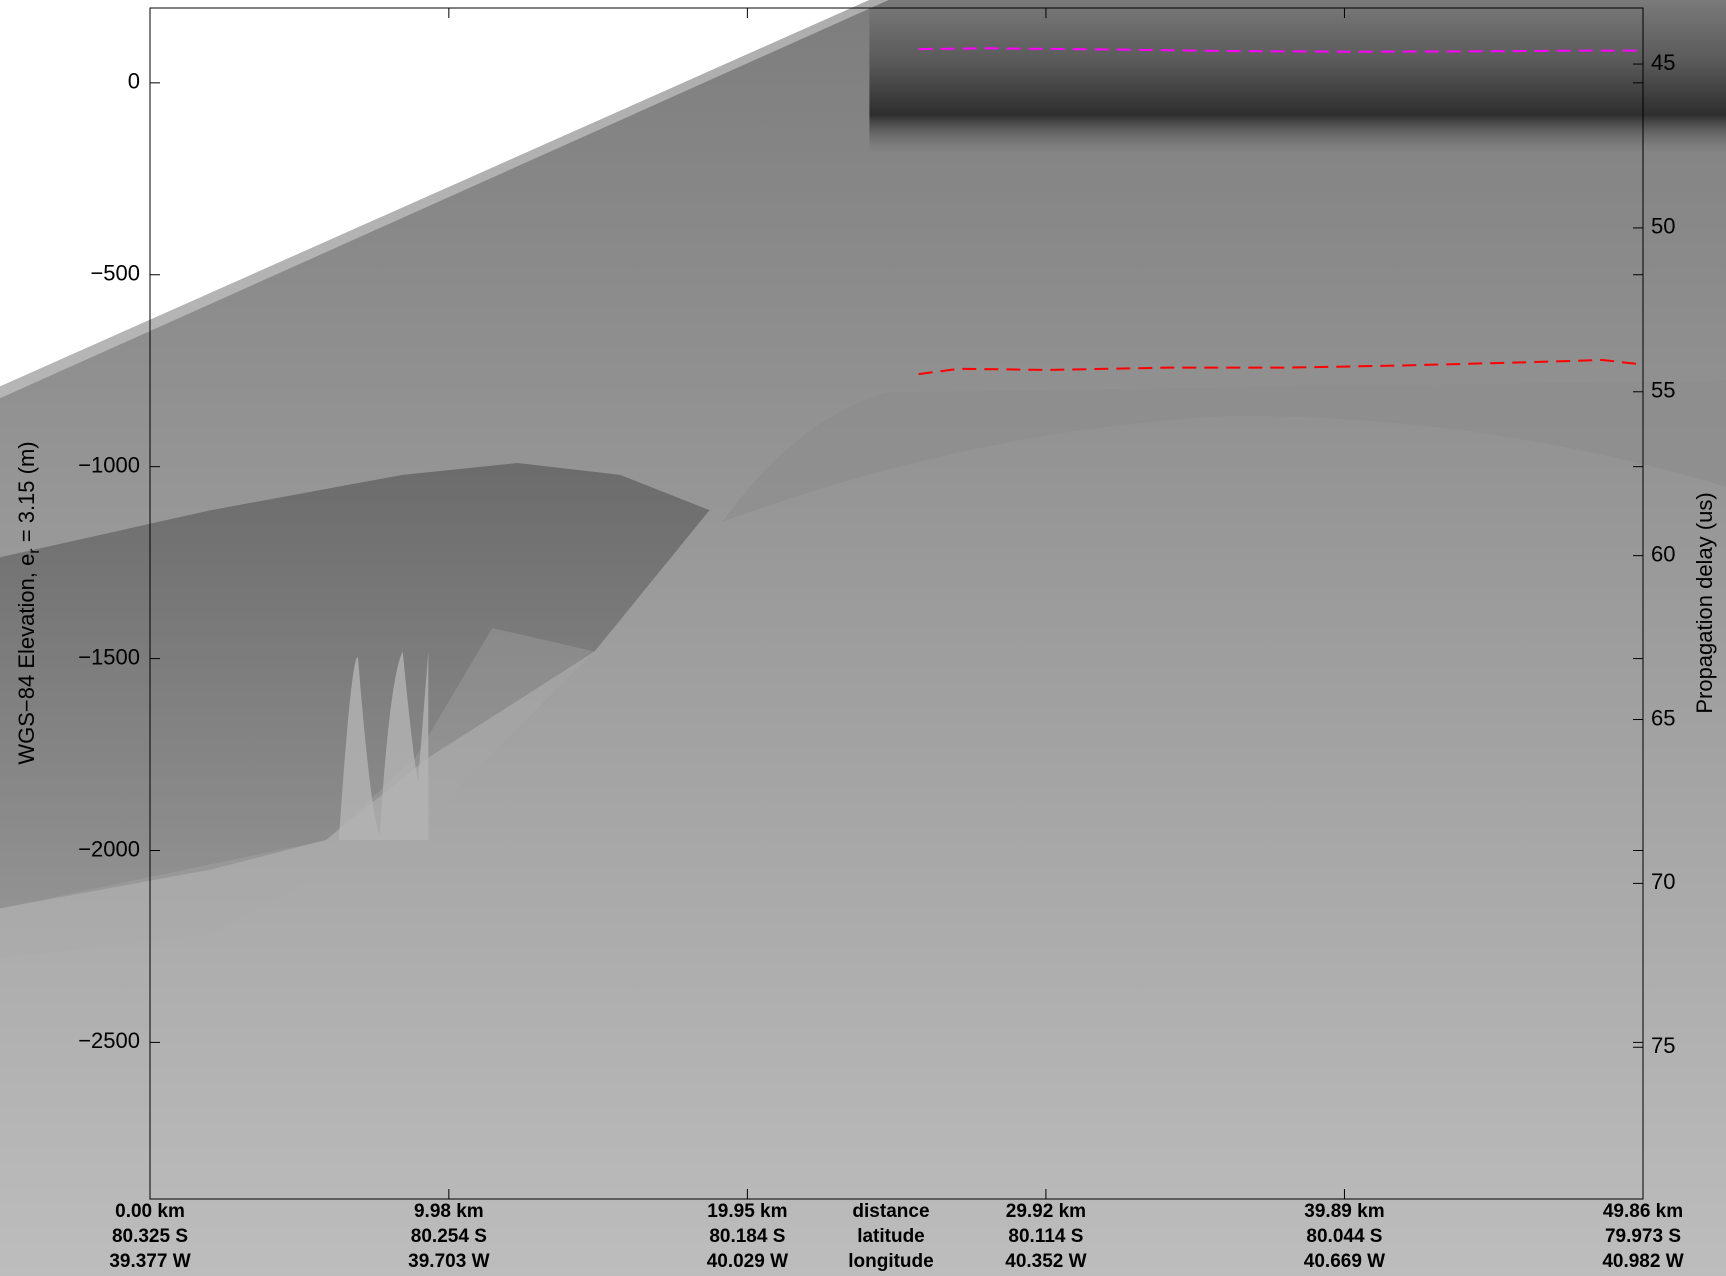 Image resolution: width=1726 pixels, height=1276 pixels. Describe the element at coordinates (1344, 1236) in the screenshot. I see `latitude-label: 80.044 S` at that location.